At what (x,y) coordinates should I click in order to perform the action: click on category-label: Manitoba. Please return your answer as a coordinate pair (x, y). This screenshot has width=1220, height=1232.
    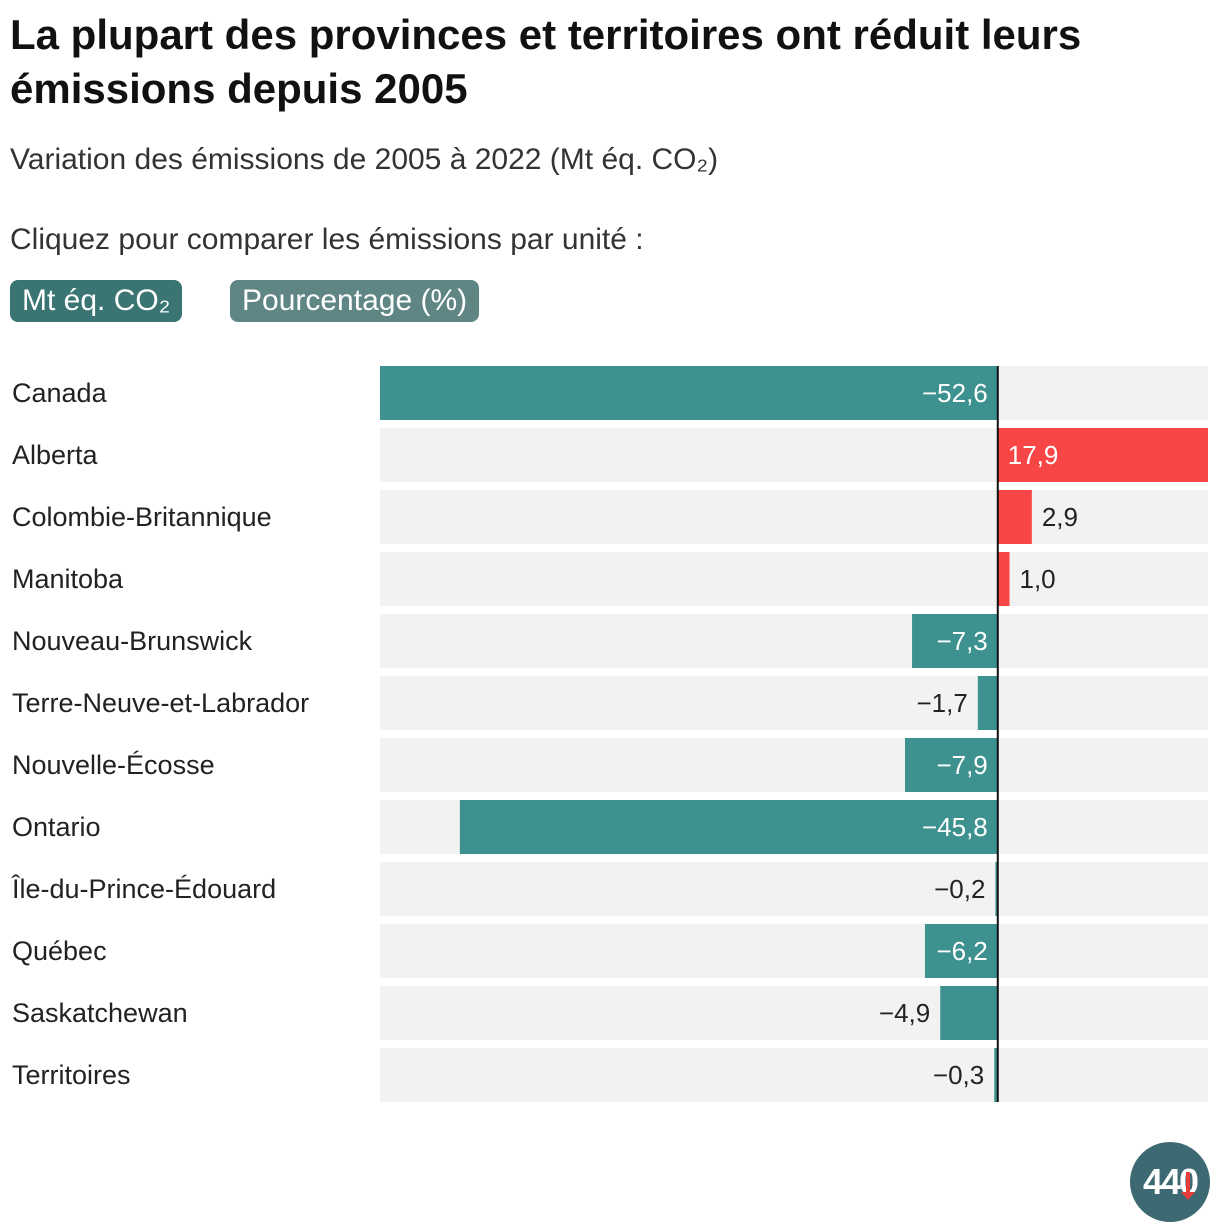
    Looking at the image, I should click on (68, 579).